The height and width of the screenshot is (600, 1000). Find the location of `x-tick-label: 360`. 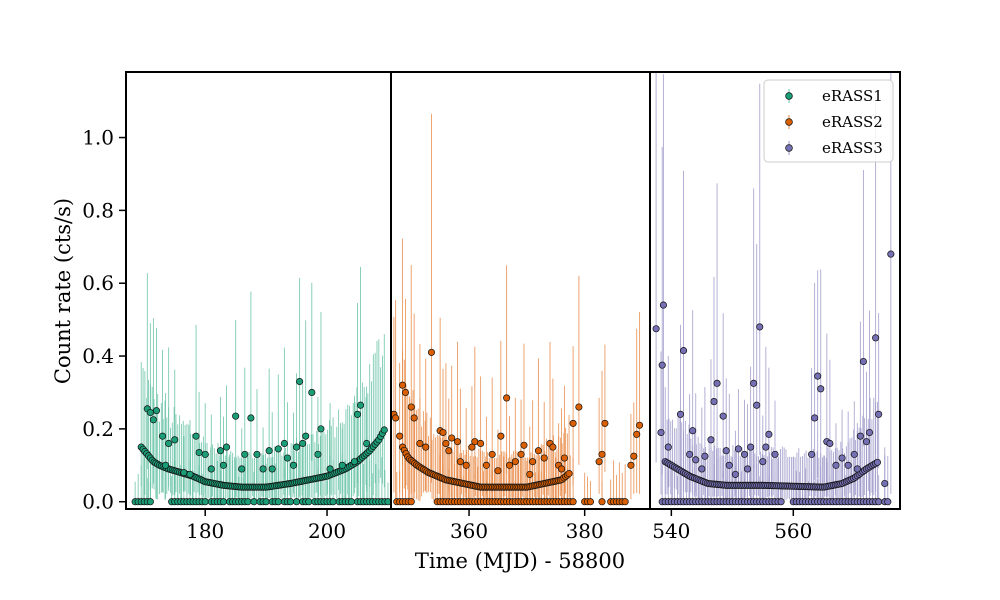

x-tick-label: 360 is located at coordinates (469, 531).